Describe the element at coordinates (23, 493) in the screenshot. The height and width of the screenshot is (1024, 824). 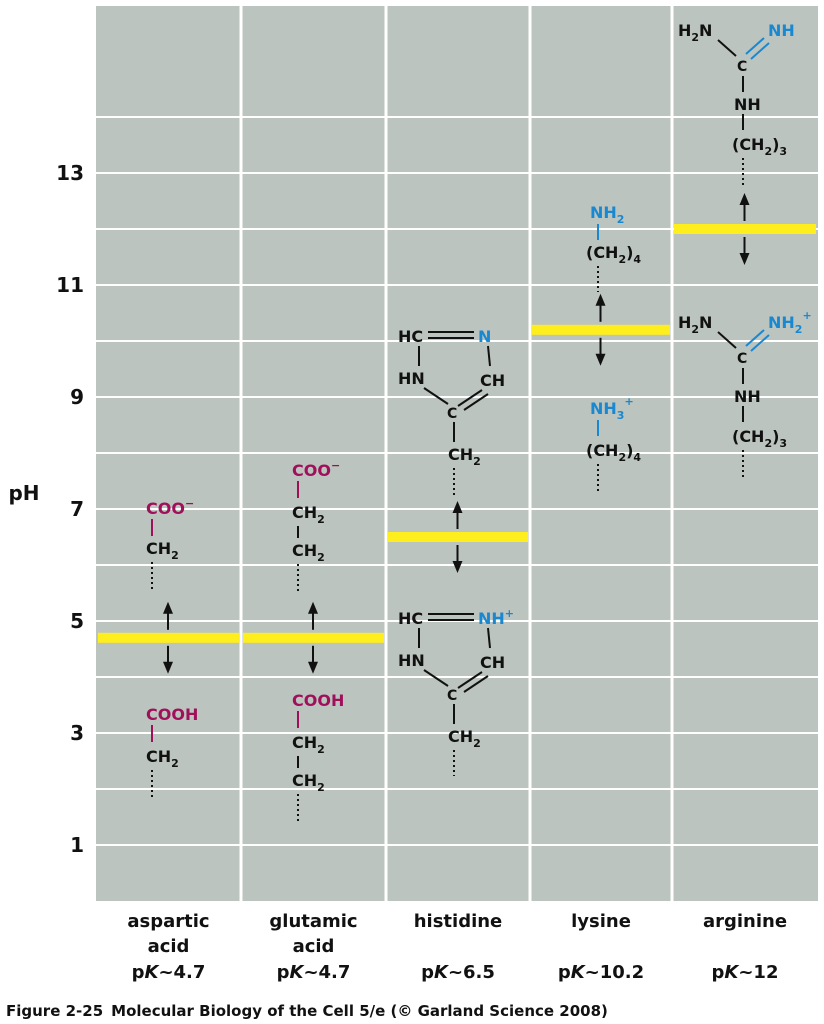
I see `y-axis-label: pH` at that location.